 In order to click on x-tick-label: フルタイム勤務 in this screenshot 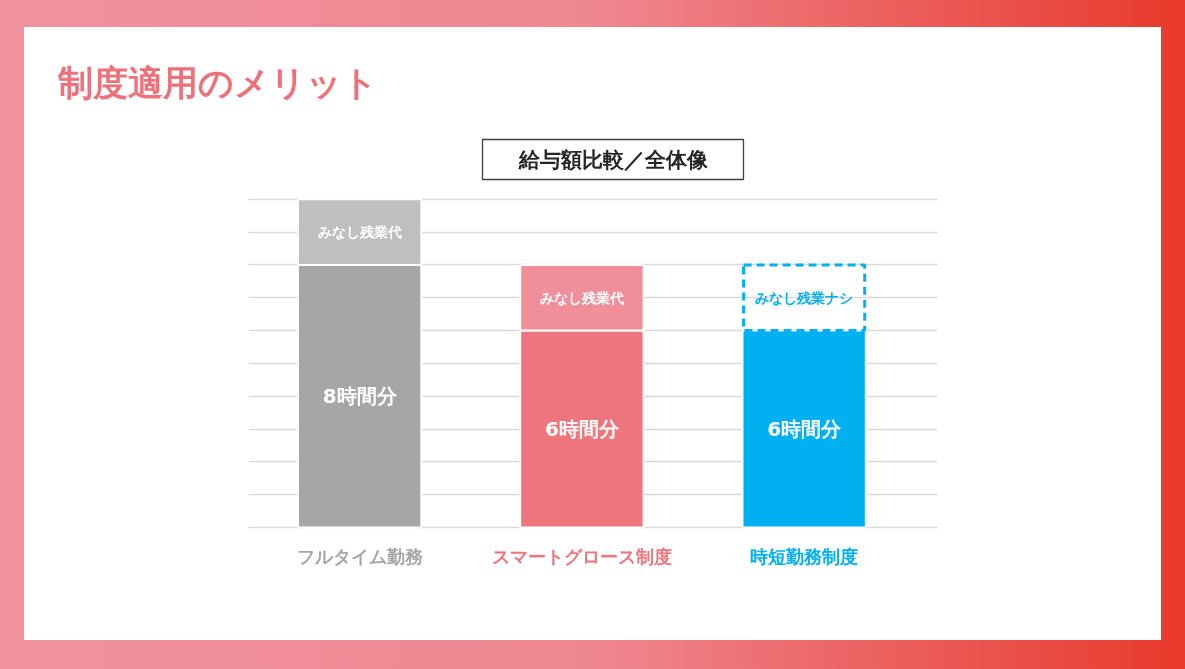, I will do `click(359, 556)`.